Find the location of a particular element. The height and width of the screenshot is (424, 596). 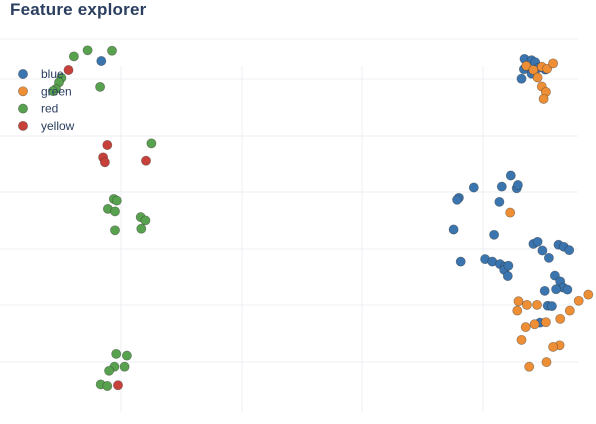

legend-marker-blue is located at coordinates (23, 74).